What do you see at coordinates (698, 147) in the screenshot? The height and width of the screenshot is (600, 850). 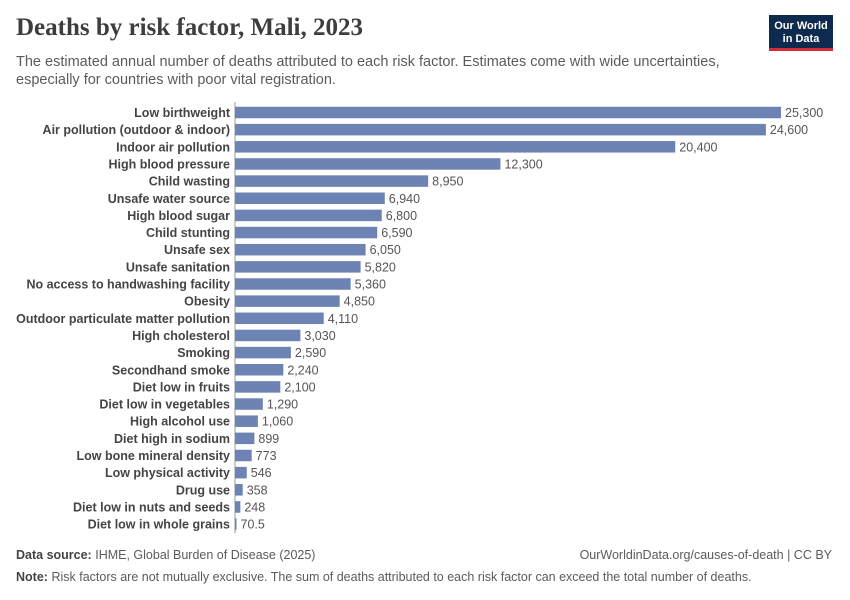 I see `value-label: 20,400` at bounding box center [698, 147].